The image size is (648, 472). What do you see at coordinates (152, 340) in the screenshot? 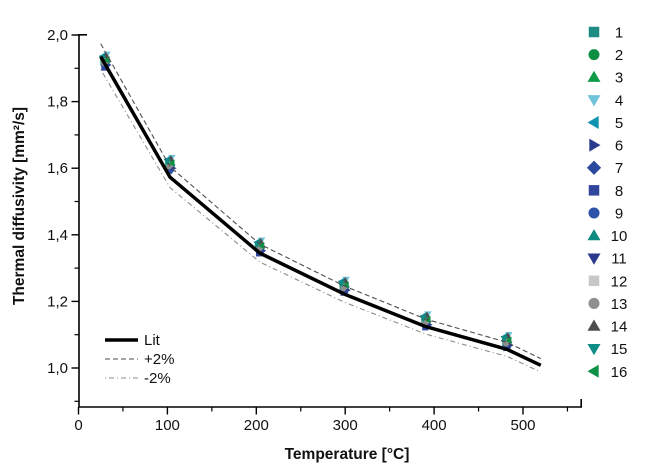
I see `legend-inner-label: Lit` at bounding box center [152, 340].